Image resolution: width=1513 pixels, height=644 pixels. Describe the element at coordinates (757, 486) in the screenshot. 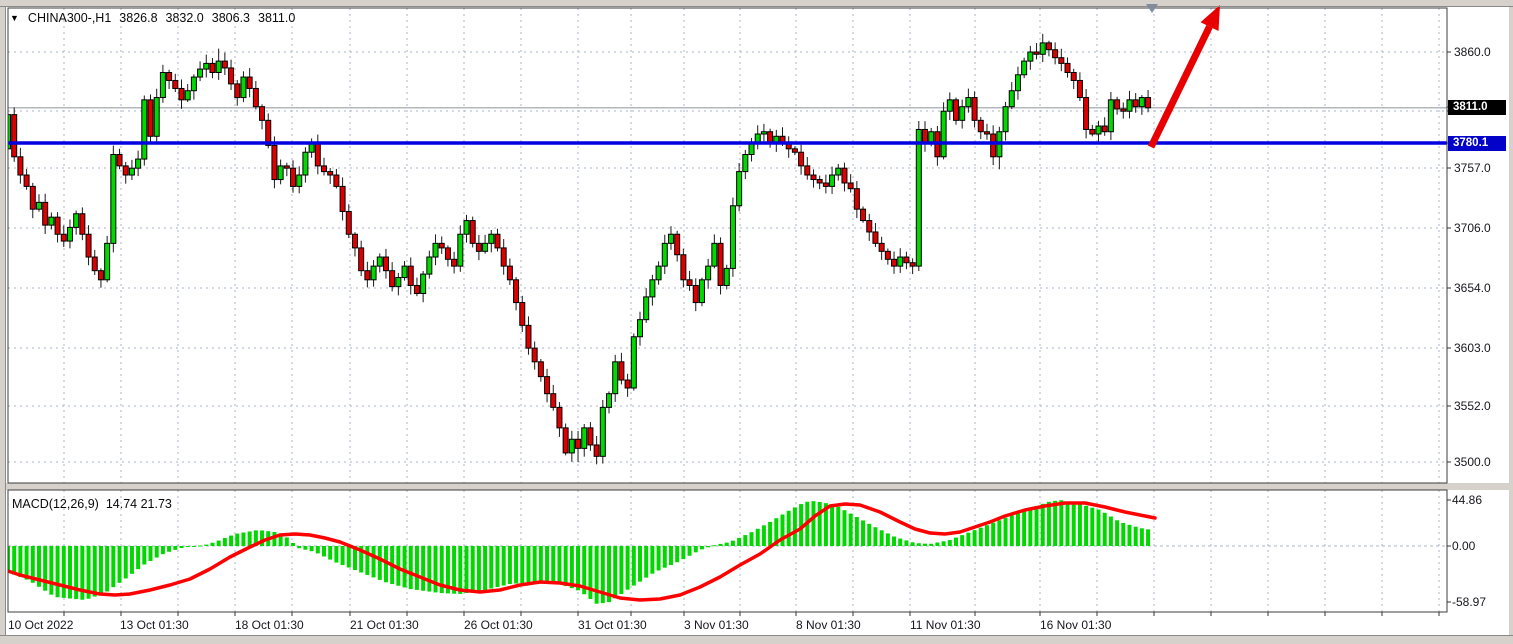

I see `pane-separator` at that location.